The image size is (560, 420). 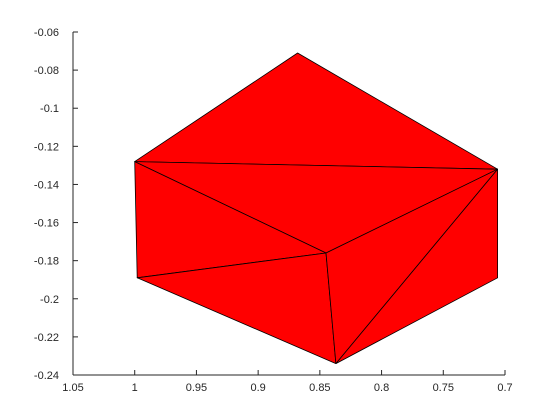 I want to click on y-tick-label: -0.22, so click(x=46, y=338).